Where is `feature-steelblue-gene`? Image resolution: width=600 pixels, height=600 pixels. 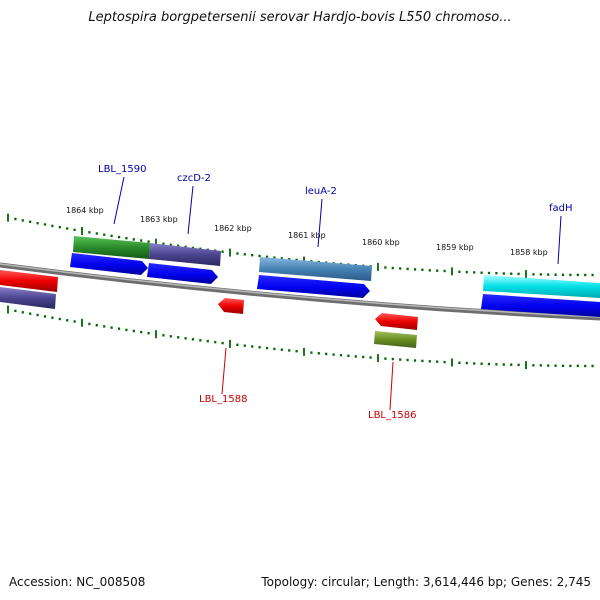
feature-steelblue-gene is located at coordinates (315, 269).